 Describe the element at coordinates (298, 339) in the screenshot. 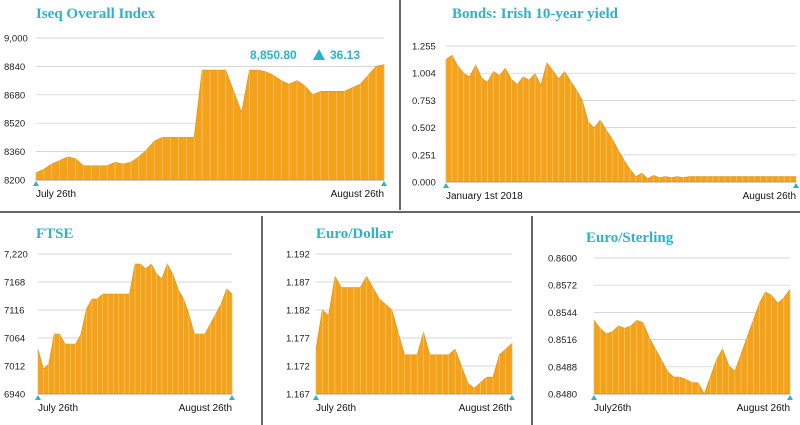

I see `y-tick-label: 1.177` at that location.